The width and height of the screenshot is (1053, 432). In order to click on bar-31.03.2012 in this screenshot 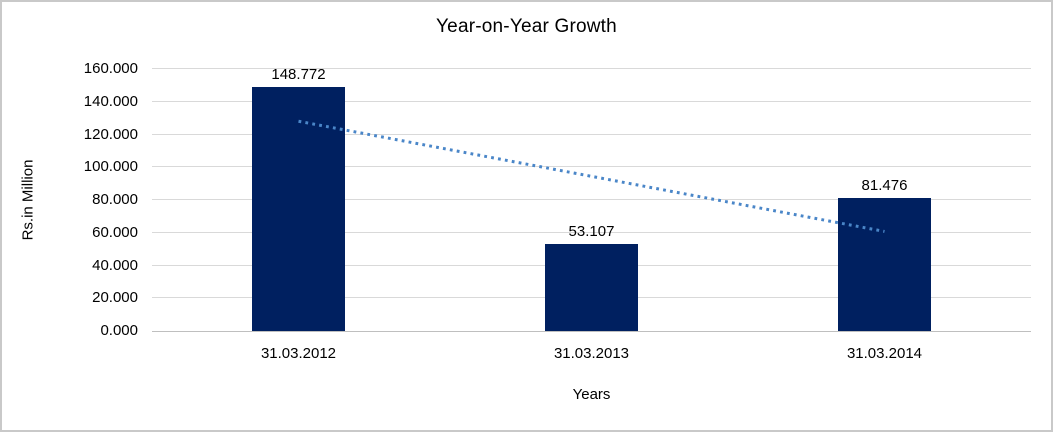, I will do `click(298, 209)`.